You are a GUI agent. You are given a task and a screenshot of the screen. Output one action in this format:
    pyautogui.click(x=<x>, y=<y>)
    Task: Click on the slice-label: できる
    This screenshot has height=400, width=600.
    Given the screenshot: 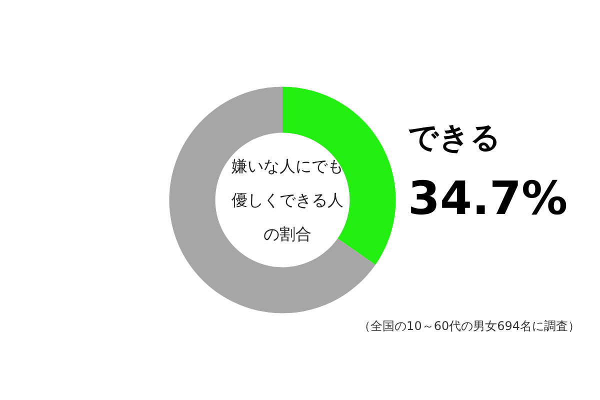 What is the action you would take?
    pyautogui.click(x=454, y=138)
    